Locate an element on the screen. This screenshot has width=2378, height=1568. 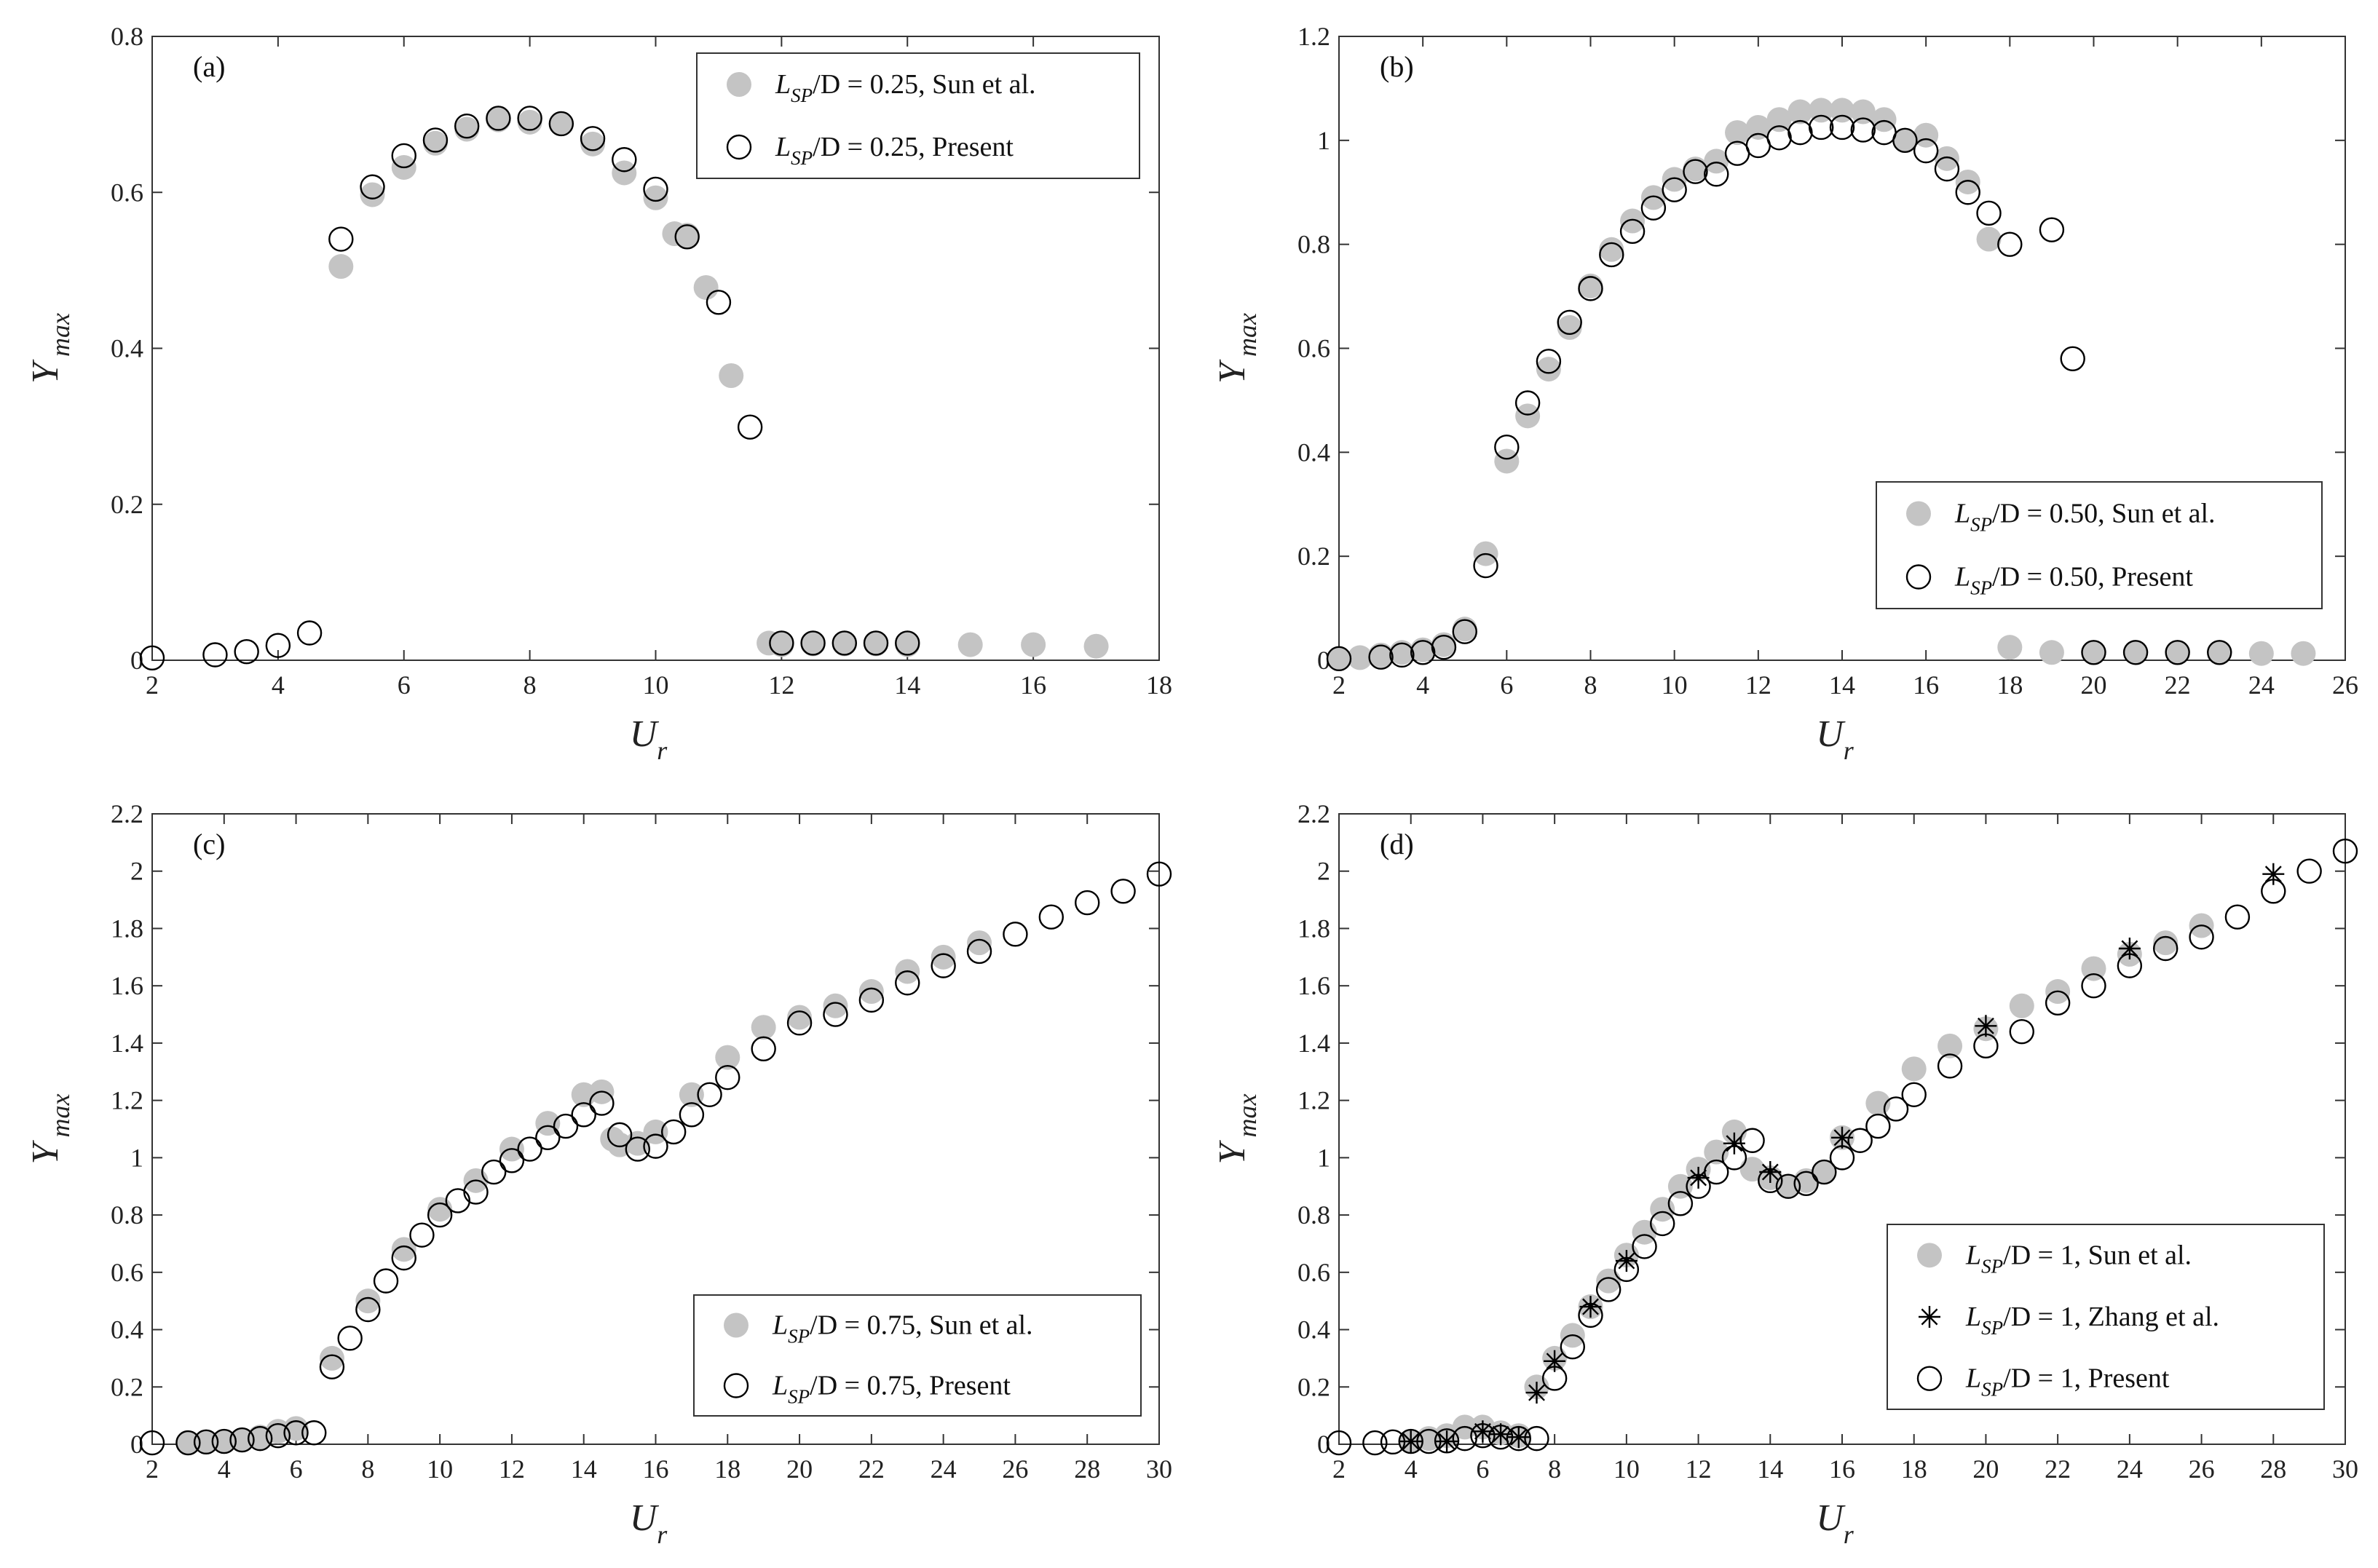
y-tick-label: 2 is located at coordinates (136, 872).